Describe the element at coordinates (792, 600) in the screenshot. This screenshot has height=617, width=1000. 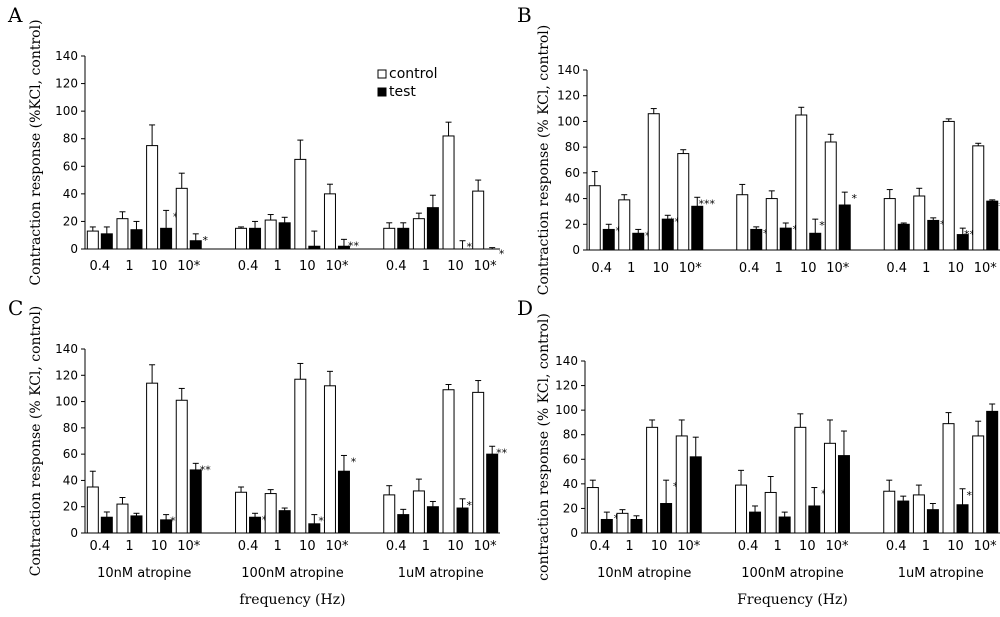
I see `x-axis-label: Frequency (Hz)` at that location.